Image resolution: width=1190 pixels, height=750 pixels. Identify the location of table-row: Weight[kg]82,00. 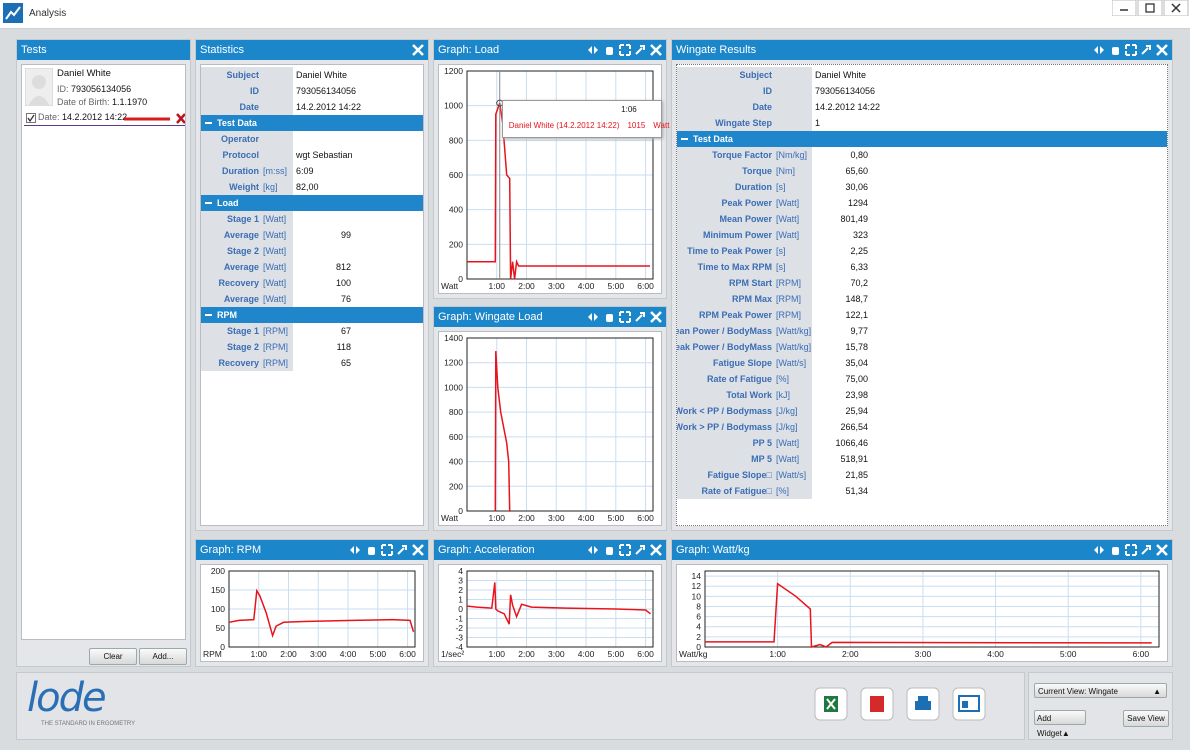
(312, 187).